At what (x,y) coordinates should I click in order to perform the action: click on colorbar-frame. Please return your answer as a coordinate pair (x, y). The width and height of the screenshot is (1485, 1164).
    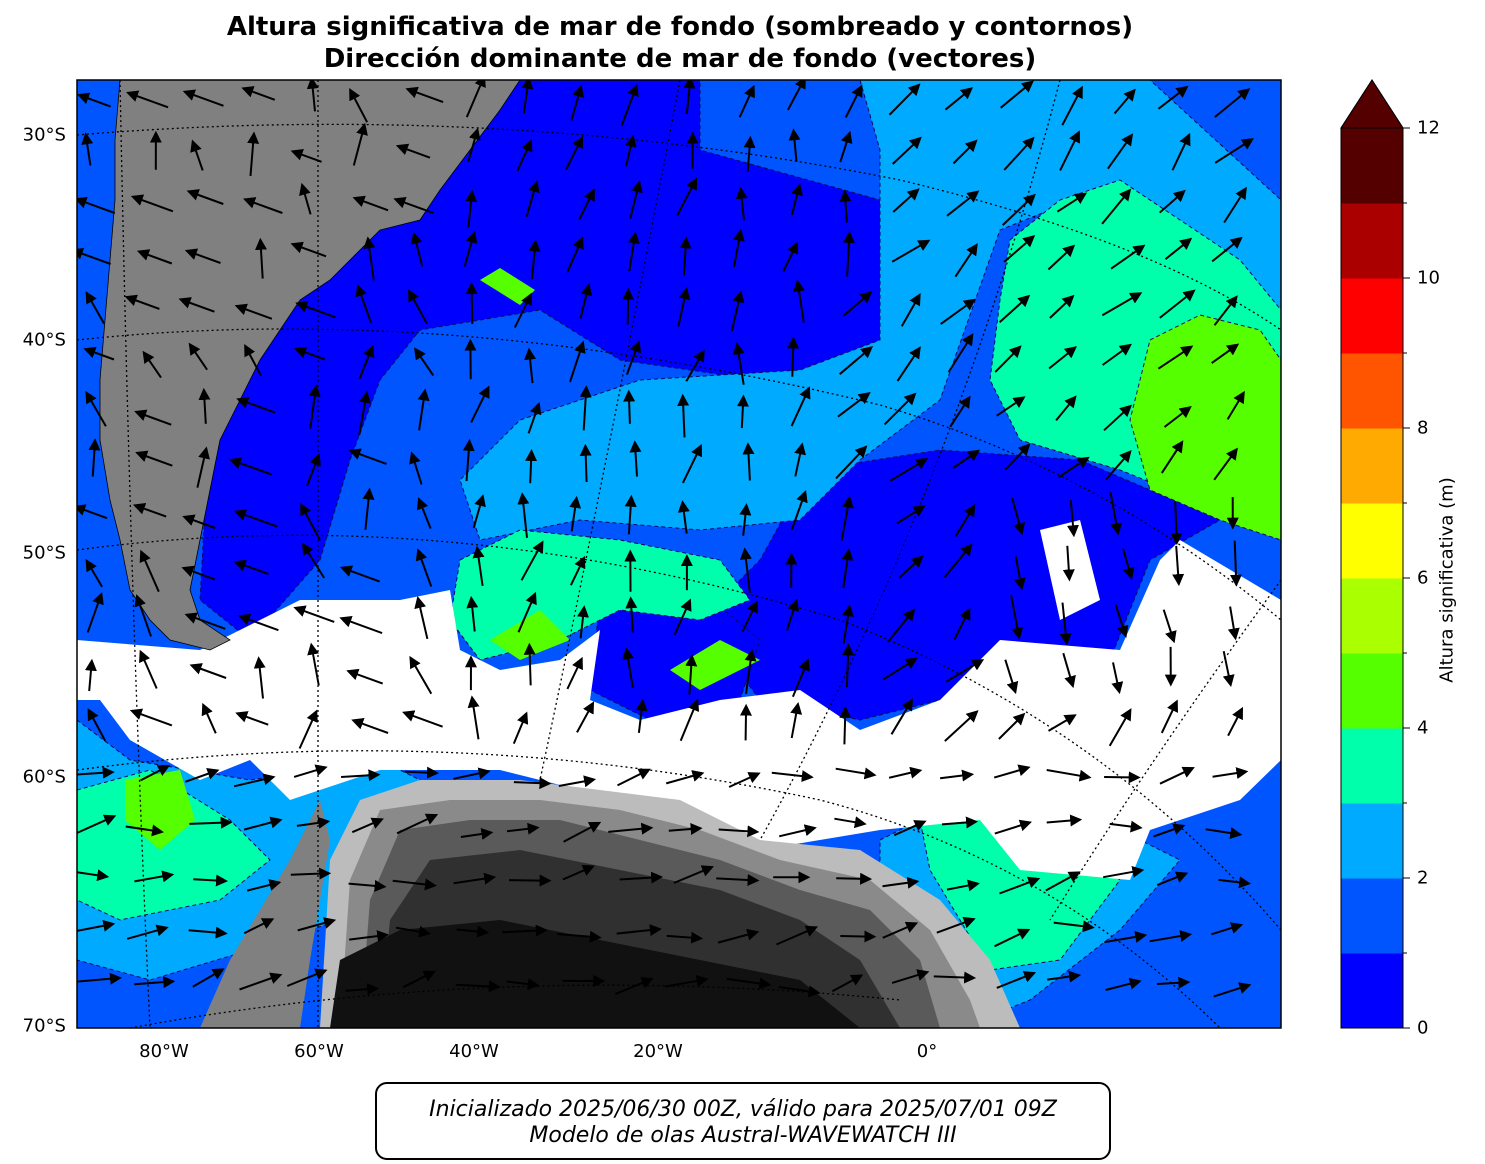
    Looking at the image, I should click on (1372, 554).